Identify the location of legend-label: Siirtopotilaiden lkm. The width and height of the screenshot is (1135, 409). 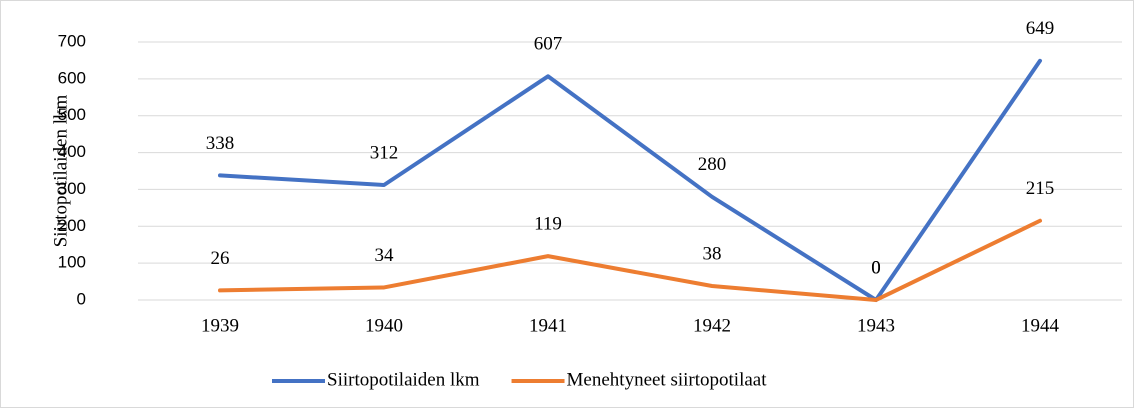
(403, 379).